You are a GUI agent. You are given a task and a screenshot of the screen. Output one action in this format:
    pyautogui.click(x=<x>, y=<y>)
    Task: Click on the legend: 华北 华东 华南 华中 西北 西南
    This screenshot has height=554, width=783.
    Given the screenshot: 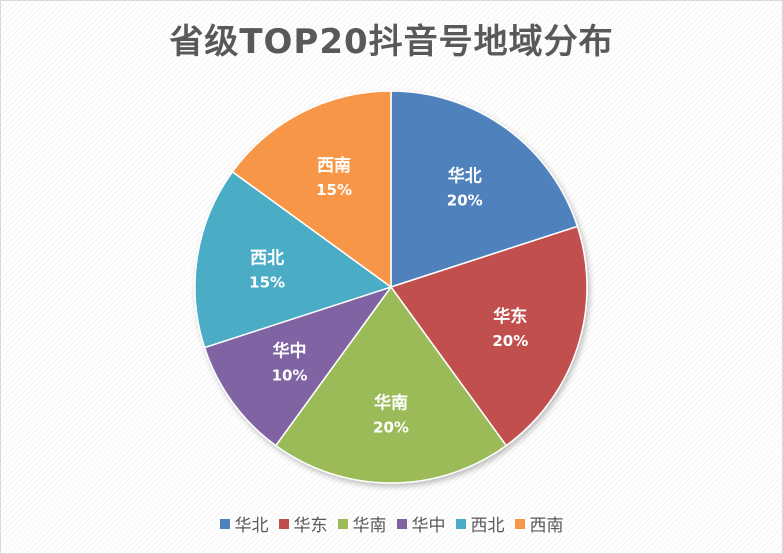 What is the action you would take?
    pyautogui.click(x=391, y=523)
    